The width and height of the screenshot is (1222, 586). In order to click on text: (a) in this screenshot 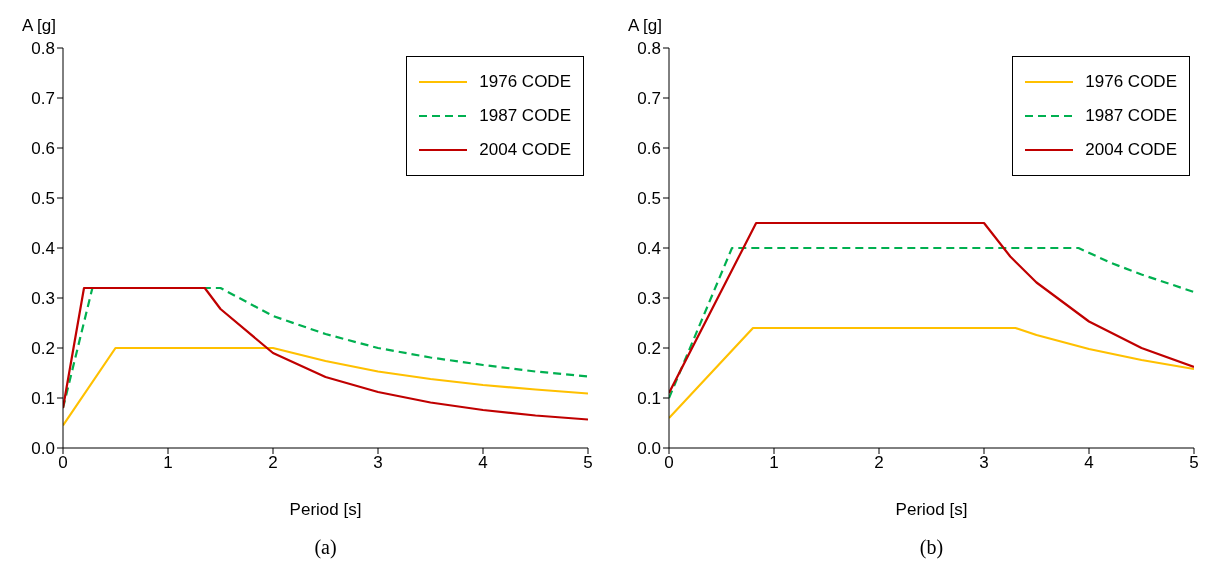, I will do `click(325, 547)`.